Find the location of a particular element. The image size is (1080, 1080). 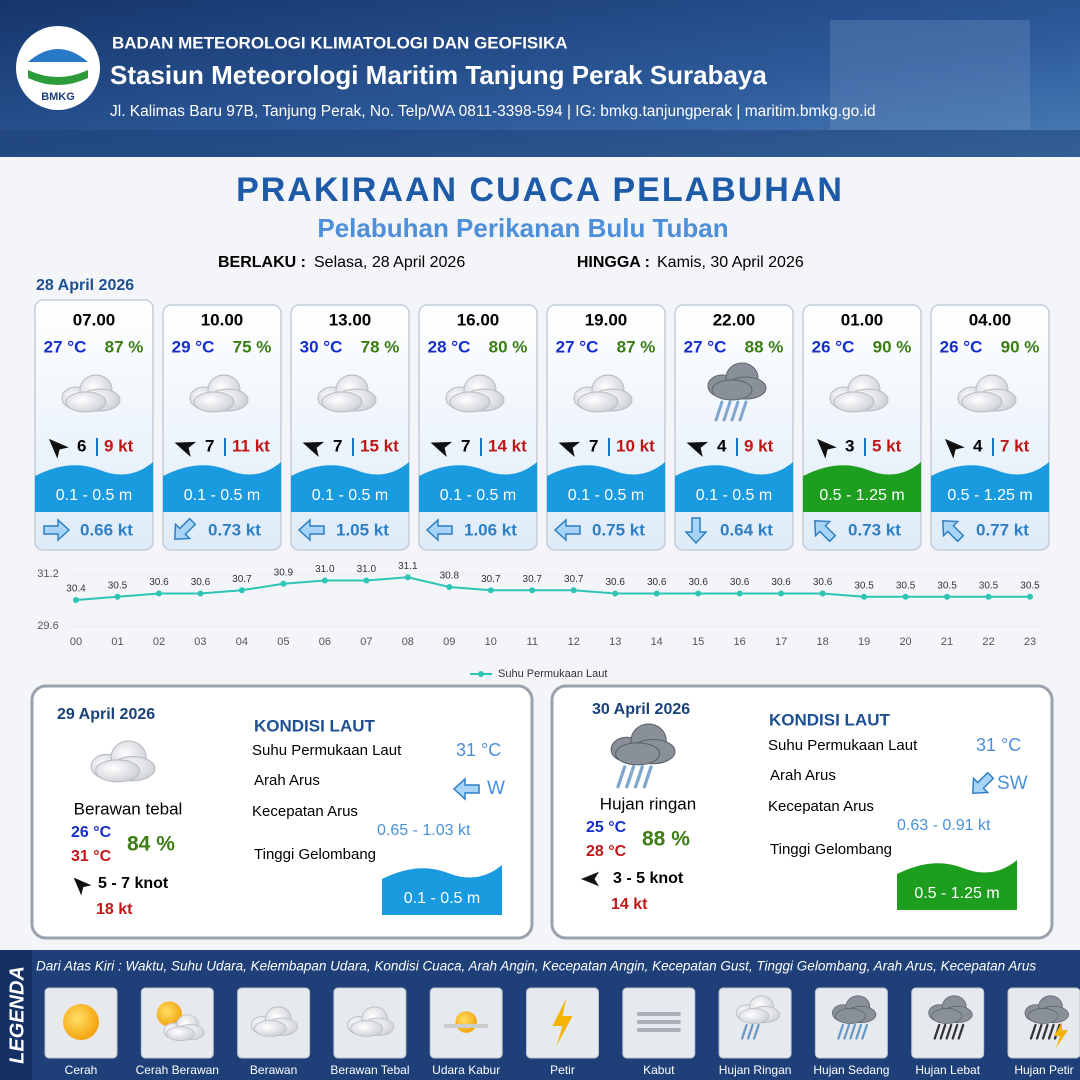

sea-condition-title: KONDISI LAUT is located at coordinates (830, 719).